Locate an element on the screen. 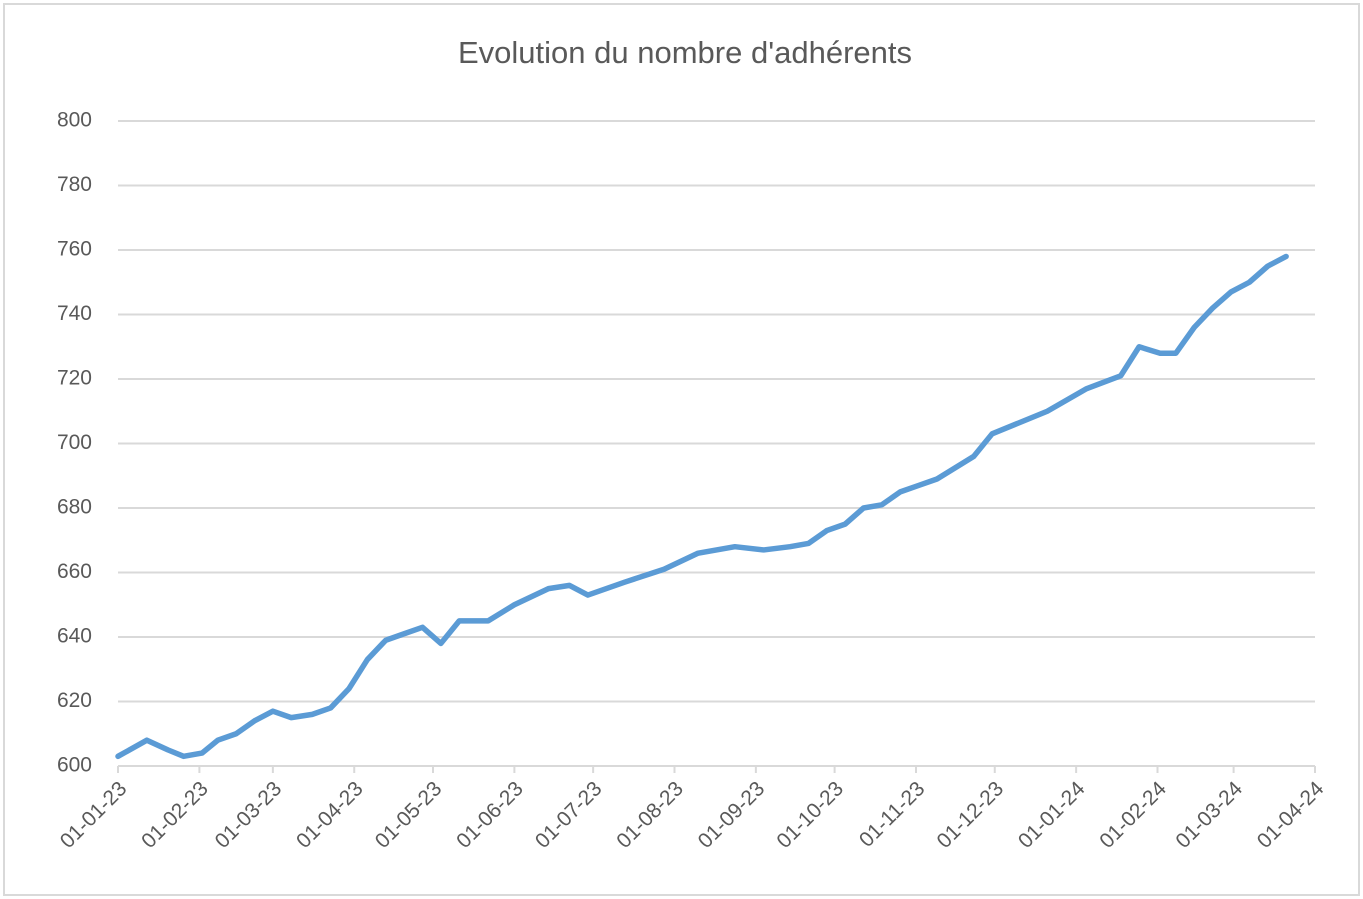  y-tick-label: 700 is located at coordinates (74, 442).